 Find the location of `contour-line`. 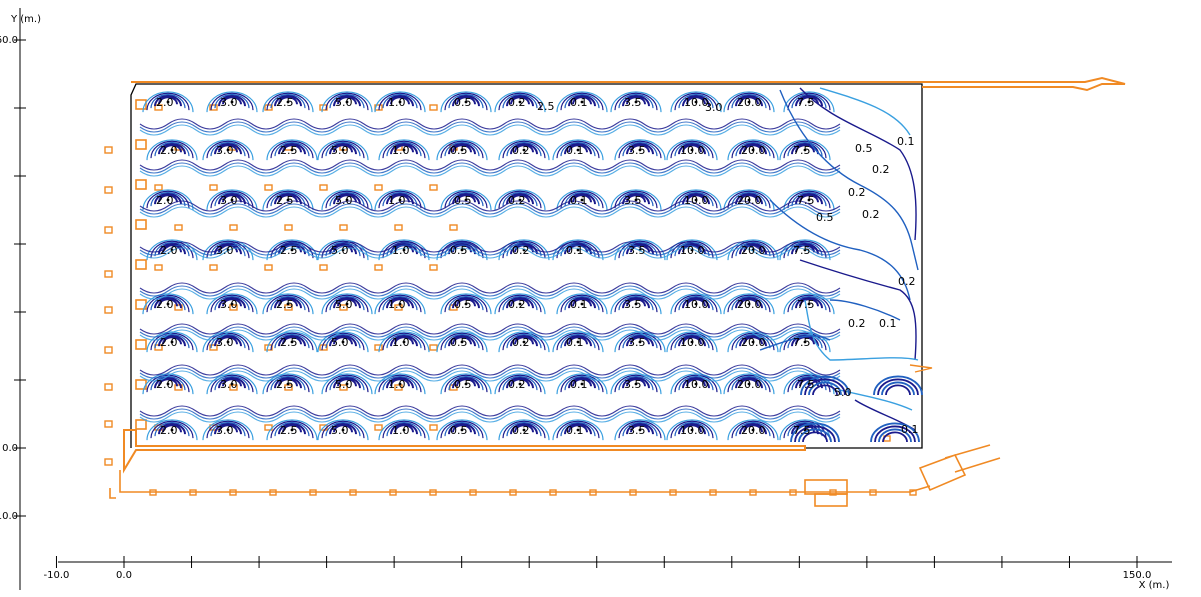

contour-line is located at coordinates (865, 310).